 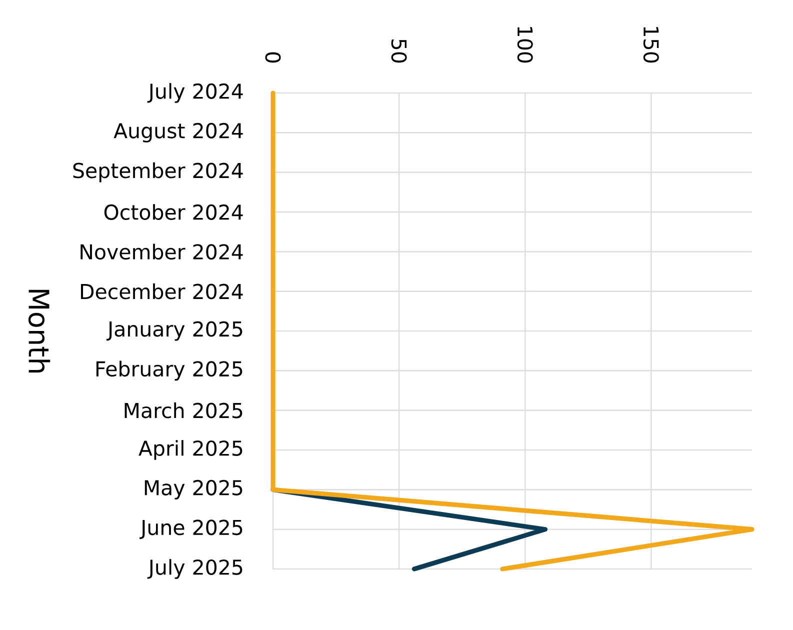 What do you see at coordinates (39, 331) in the screenshot?
I see `y-axis-title: Month` at bounding box center [39, 331].